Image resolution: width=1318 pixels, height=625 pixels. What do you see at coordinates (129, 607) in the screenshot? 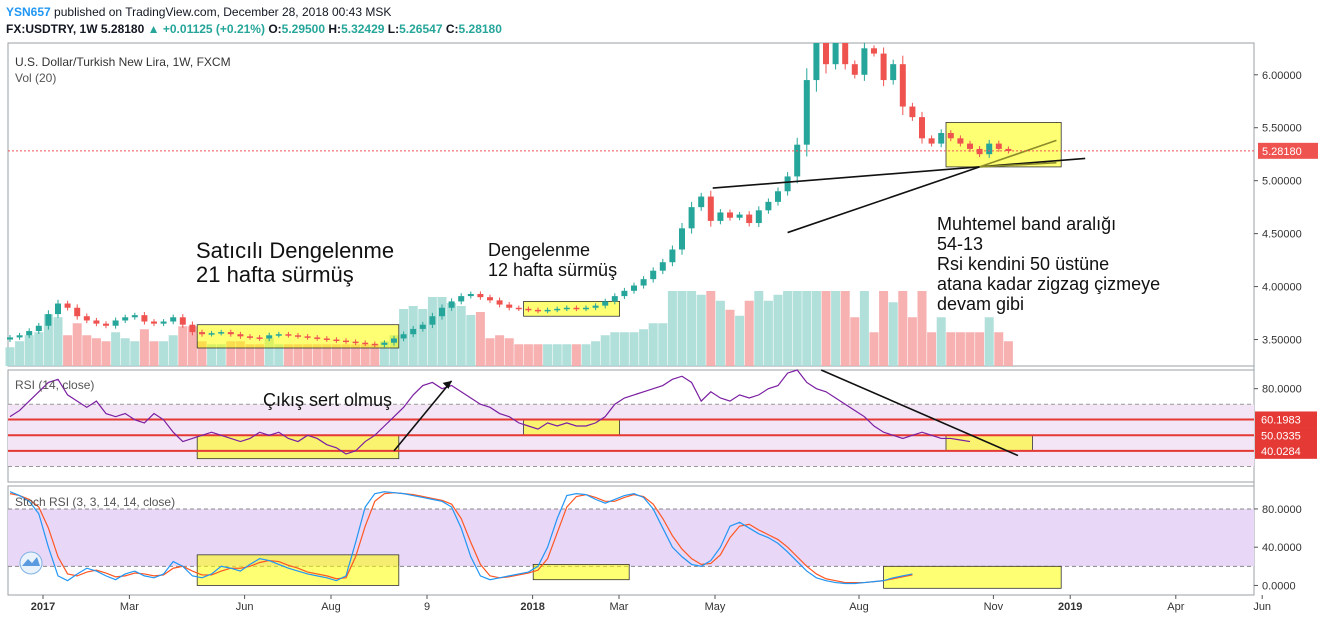
I see `time-tick-label: Mar` at bounding box center [129, 607].